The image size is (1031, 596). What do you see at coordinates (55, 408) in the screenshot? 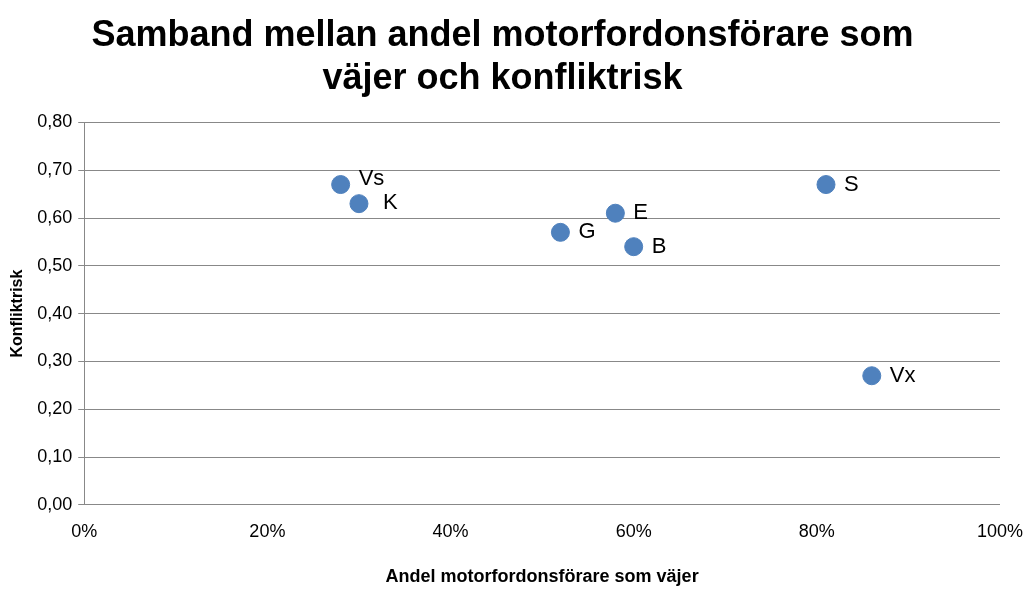
I see `y-tick-label: 0,20` at bounding box center [55, 408].